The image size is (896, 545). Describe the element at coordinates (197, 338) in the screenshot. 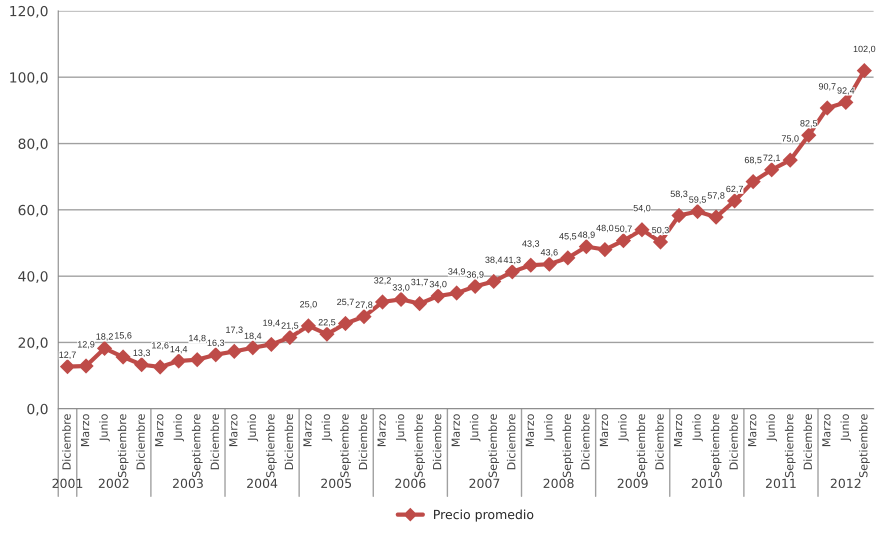

I see `data-label: 14,8` at that location.